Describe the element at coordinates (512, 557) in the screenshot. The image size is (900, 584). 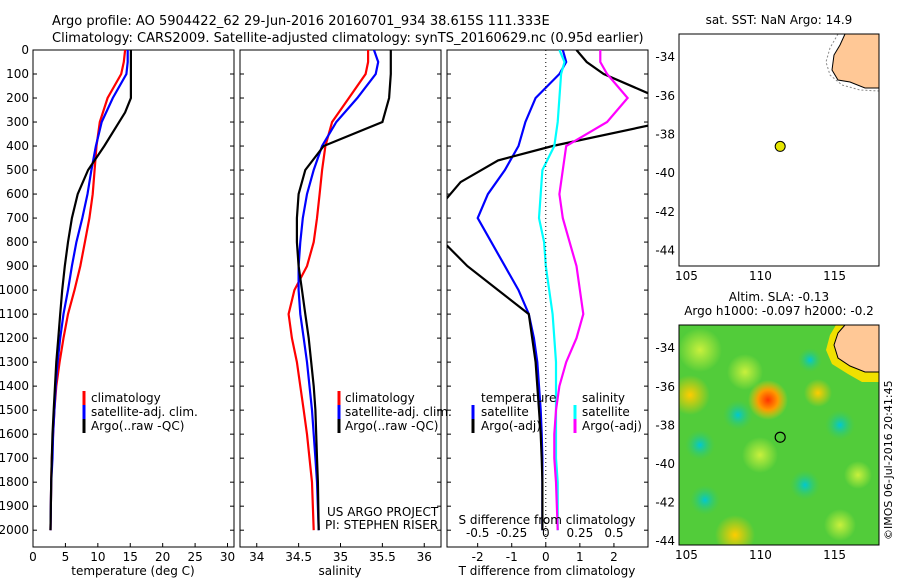
I see `x-tick-label: -1` at that location.